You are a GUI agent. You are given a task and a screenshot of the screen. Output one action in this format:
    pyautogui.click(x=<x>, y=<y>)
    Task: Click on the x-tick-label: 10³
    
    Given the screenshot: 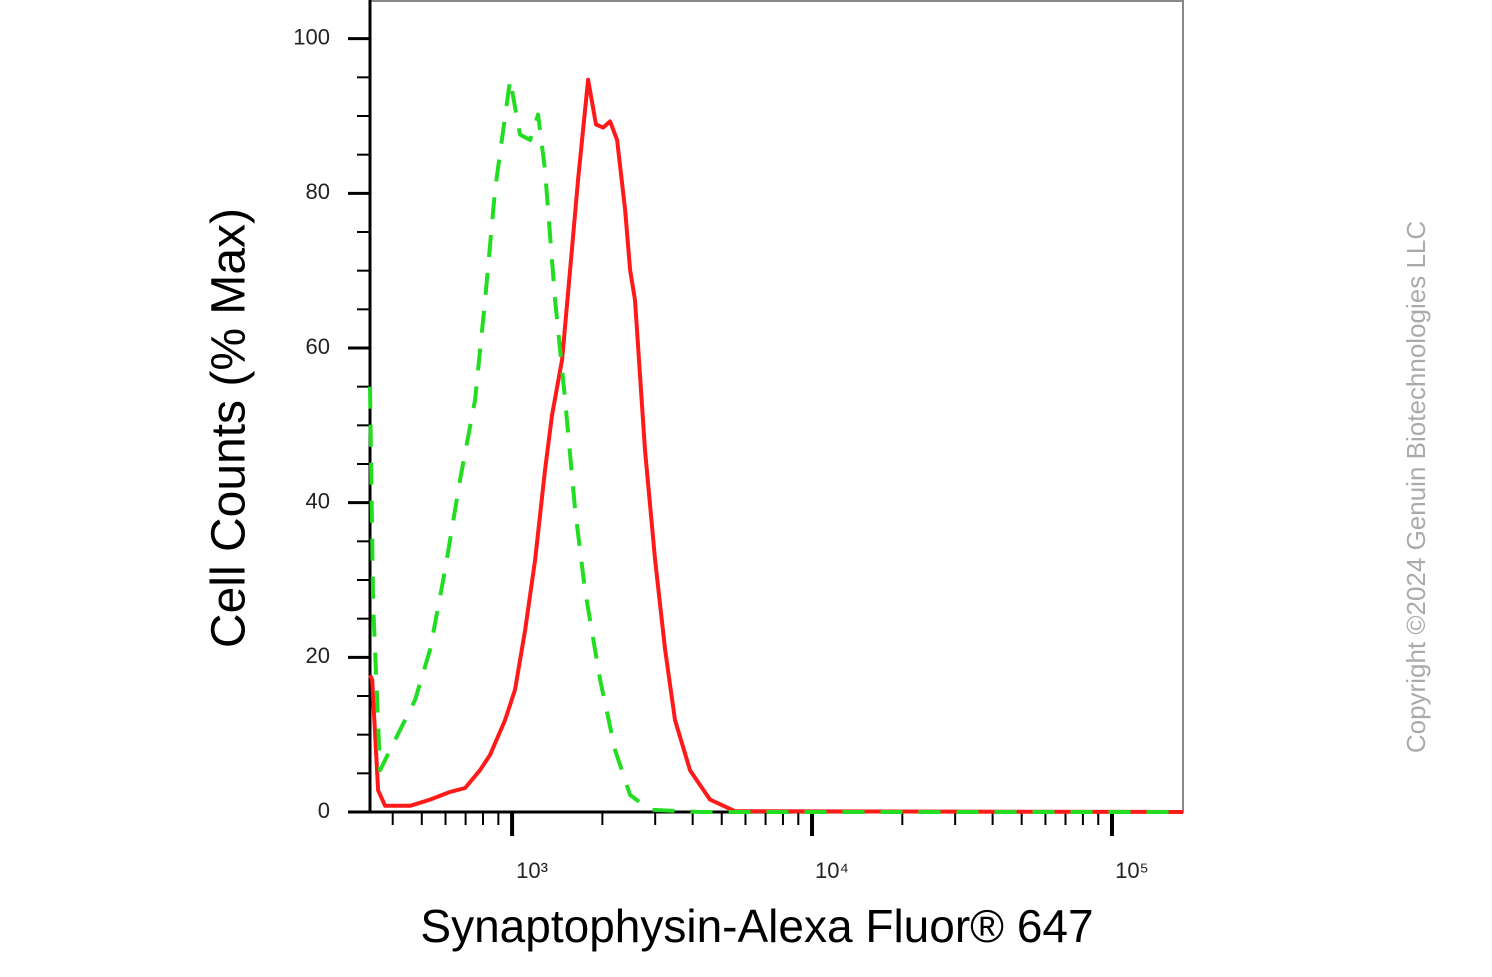 What is the action you would take?
    pyautogui.click(x=532, y=870)
    